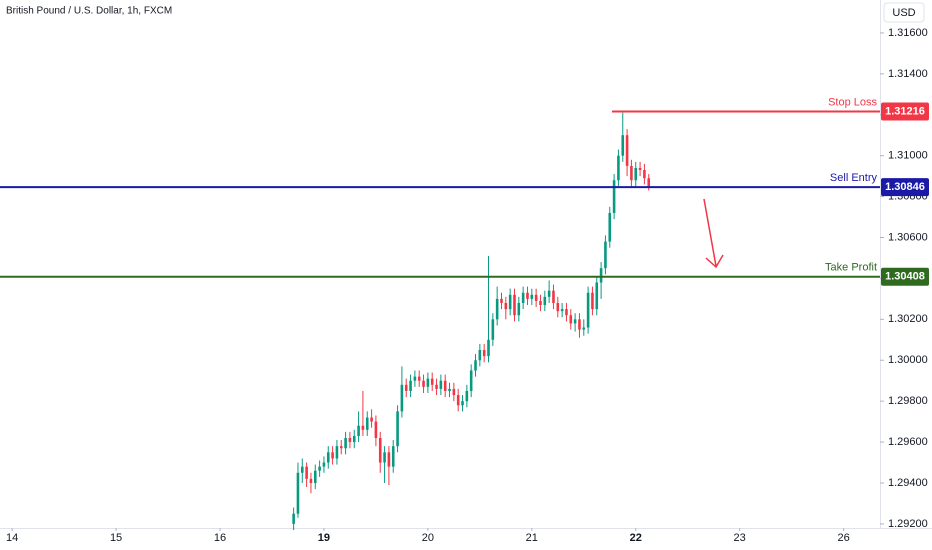 This screenshot has width=932, height=550. What do you see at coordinates (89, 11) in the screenshot?
I see `chart-title: British Pound / U.S. Dollar, 1h, FXCM` at bounding box center [89, 11].